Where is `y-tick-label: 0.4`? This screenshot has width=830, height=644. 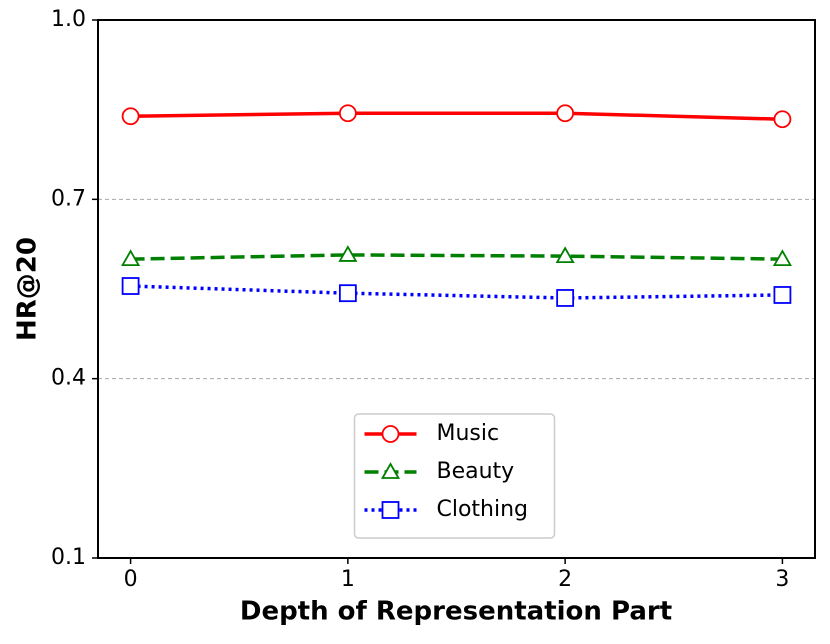
y-tick-label: 0.4 is located at coordinates (68, 378).